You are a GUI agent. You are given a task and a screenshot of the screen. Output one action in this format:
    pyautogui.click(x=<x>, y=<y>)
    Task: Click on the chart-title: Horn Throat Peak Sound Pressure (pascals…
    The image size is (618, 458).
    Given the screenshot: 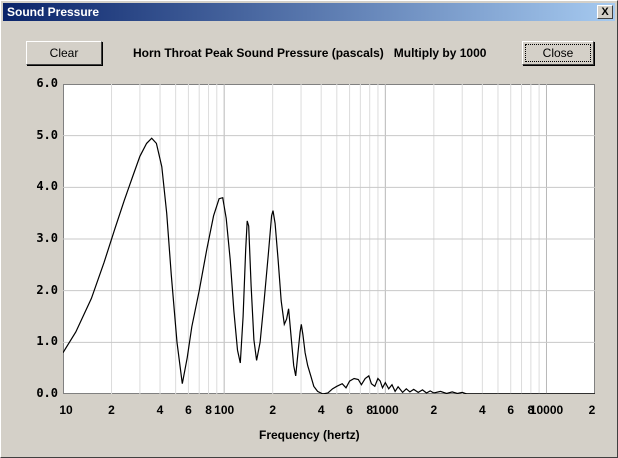 What is the action you would take?
    pyautogui.click(x=258, y=53)
    